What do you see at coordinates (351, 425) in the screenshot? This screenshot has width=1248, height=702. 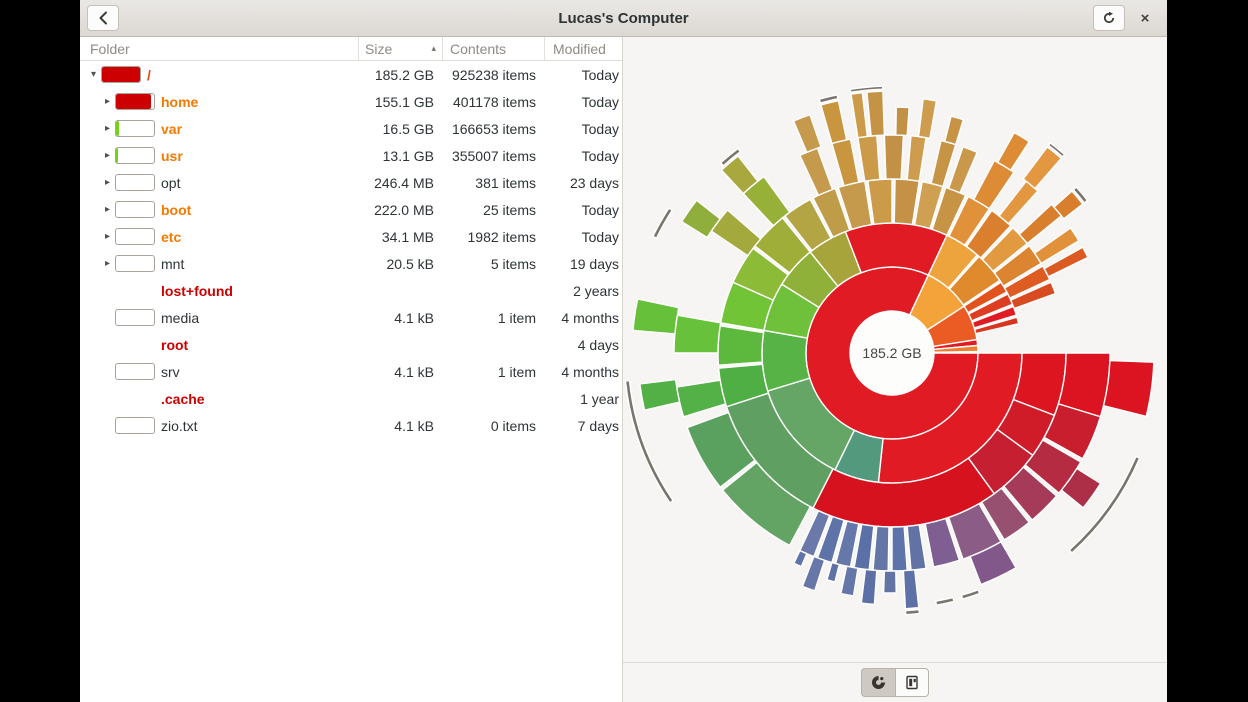 I see `table-row: zio.txt 4.1 kB 0 items 7 days` at bounding box center [351, 425].